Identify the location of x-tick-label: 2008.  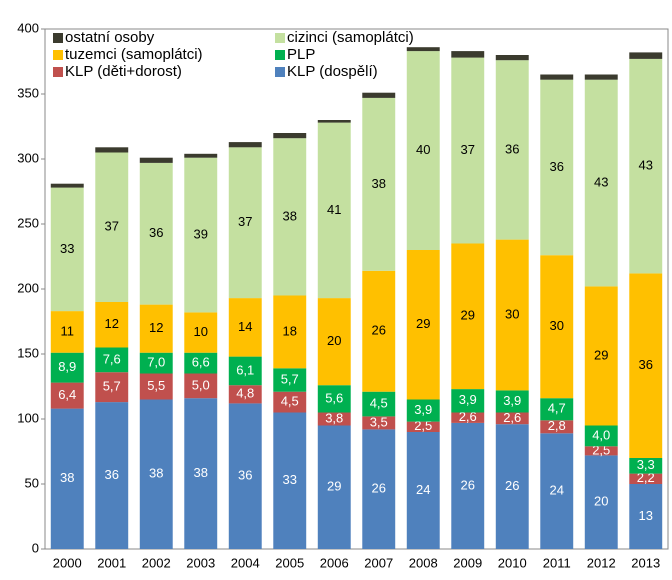
(423, 562).